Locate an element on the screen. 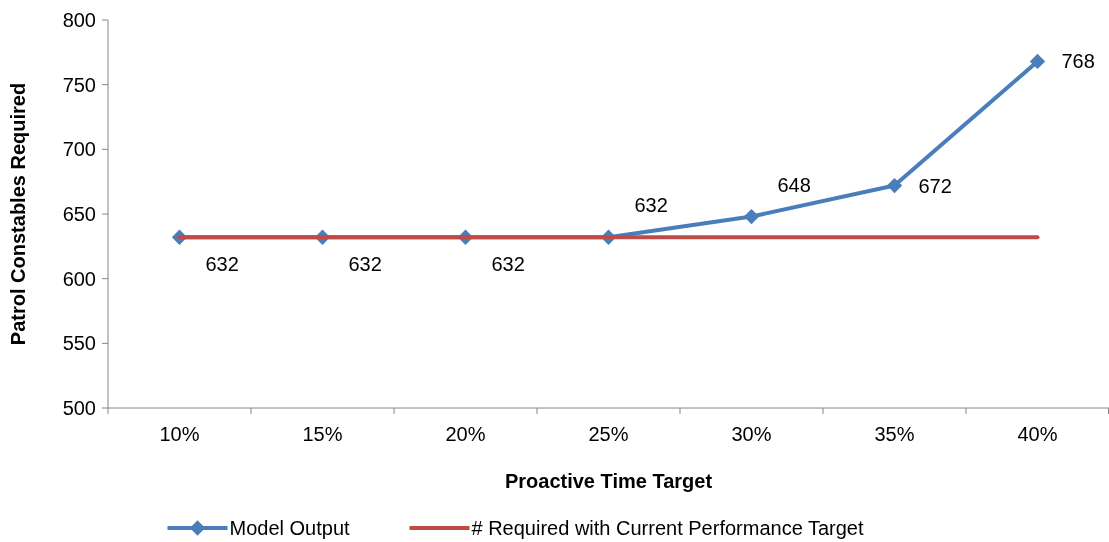 This screenshot has width=1109, height=542. y-tick-label: 600 is located at coordinates (79, 278).